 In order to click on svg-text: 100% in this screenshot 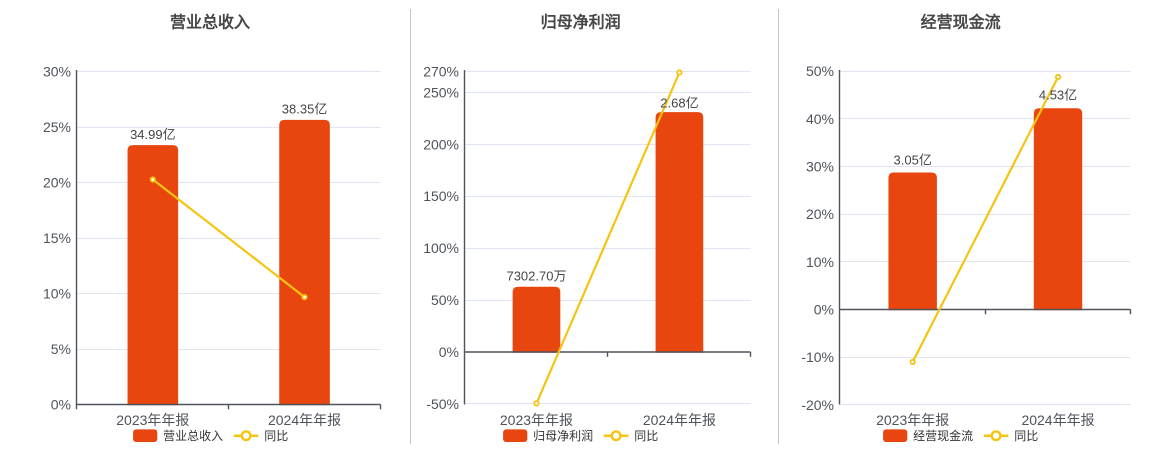, I will do `click(441, 248)`.